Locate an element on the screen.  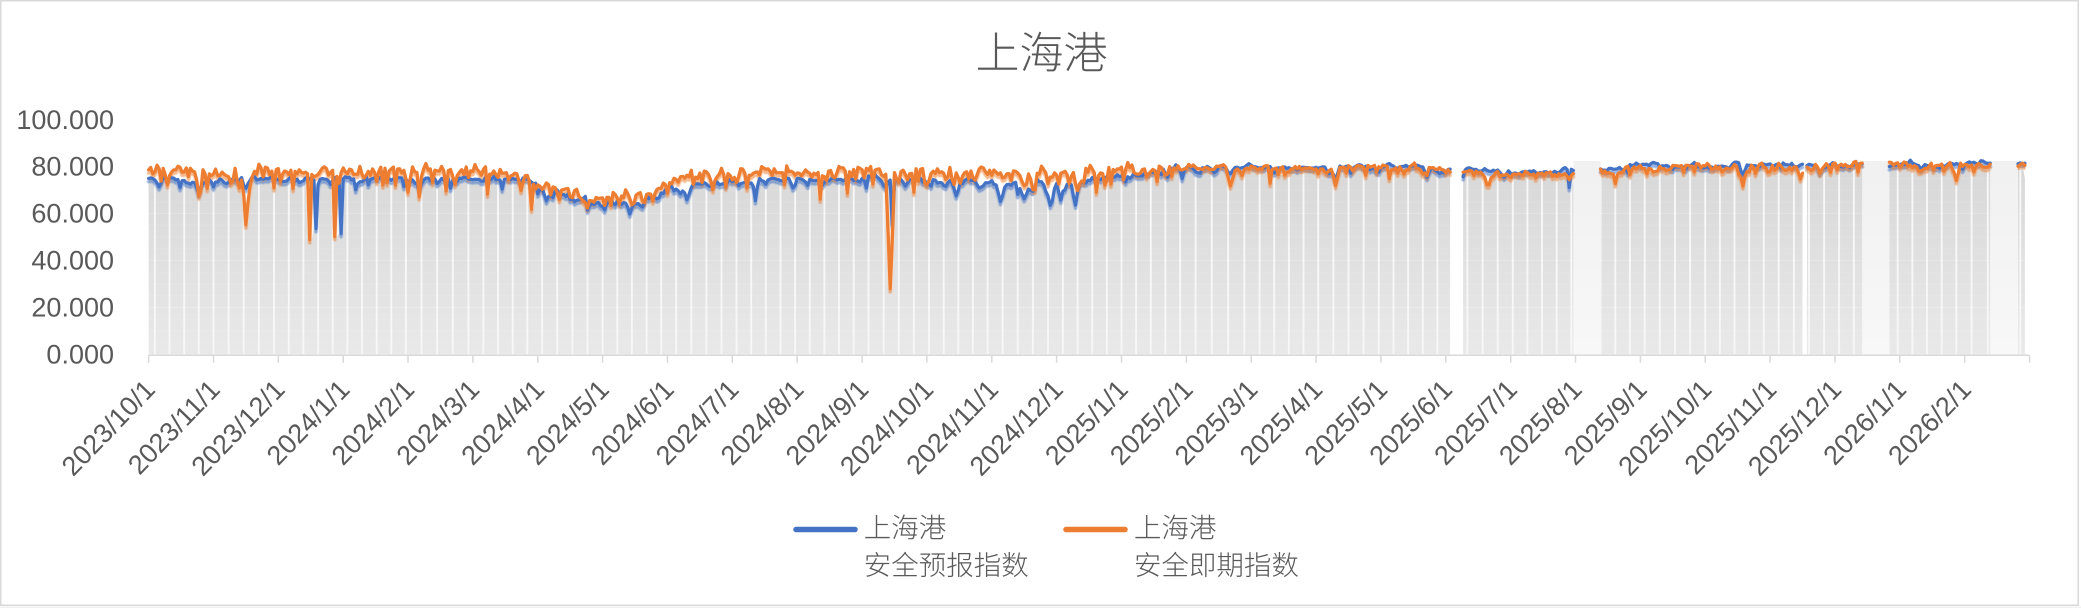
svg-text: 80.000 is located at coordinates (72, 167).